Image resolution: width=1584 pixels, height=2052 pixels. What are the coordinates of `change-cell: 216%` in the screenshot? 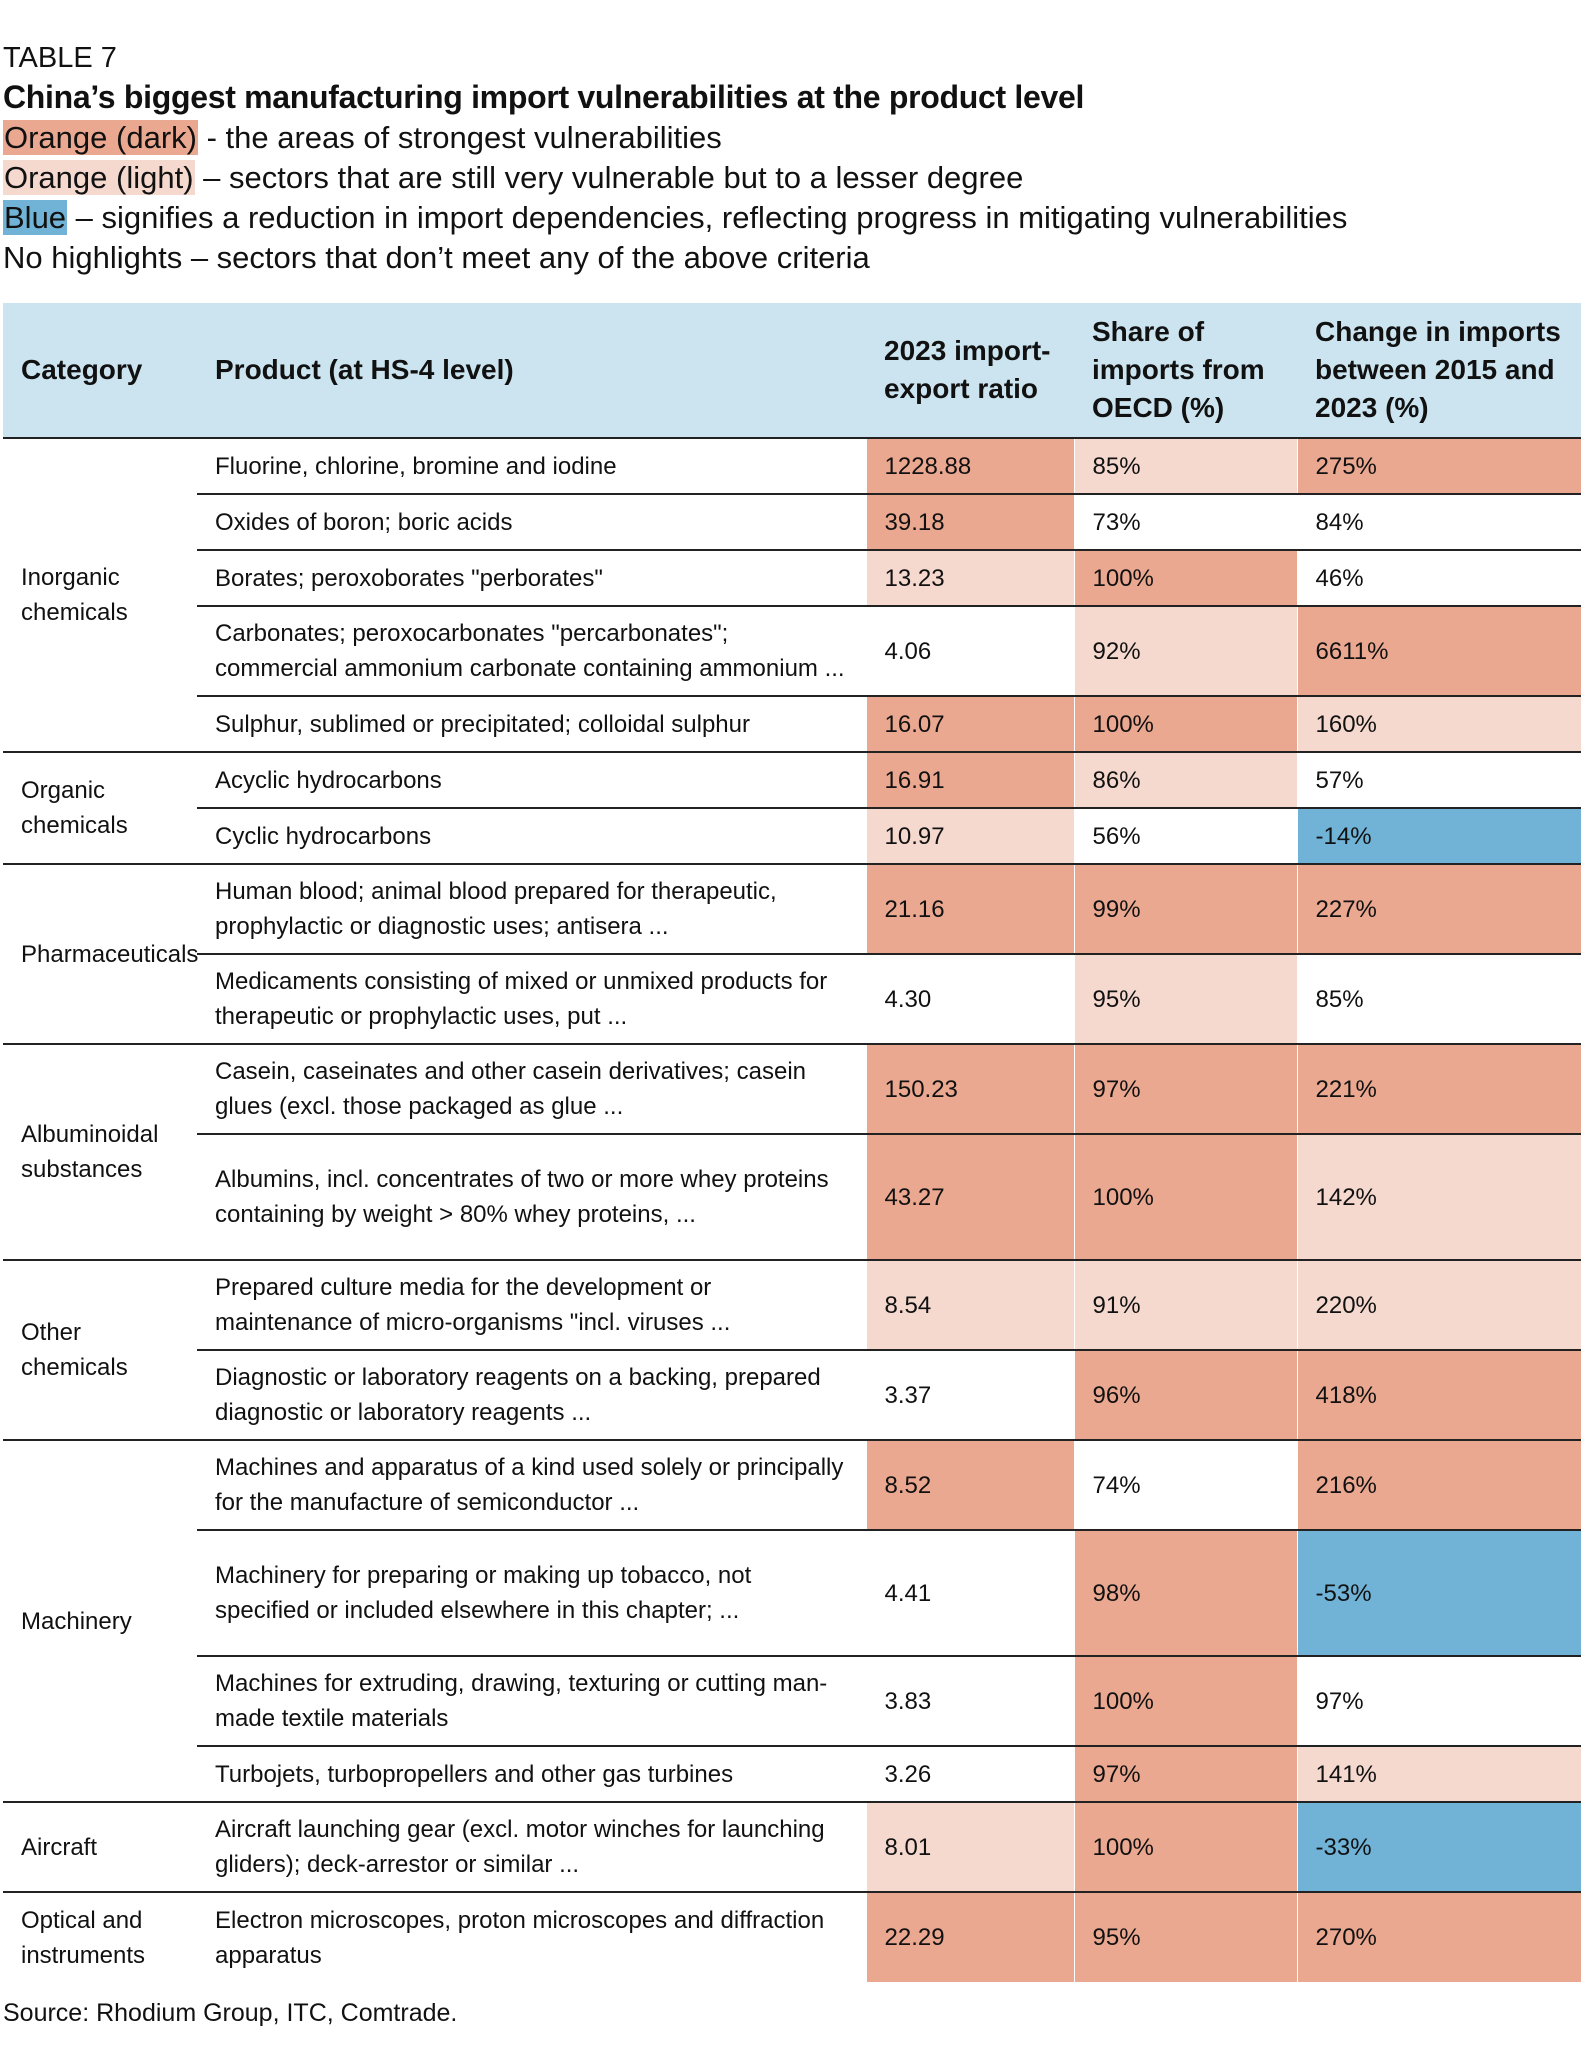 It's located at (1438, 1484).